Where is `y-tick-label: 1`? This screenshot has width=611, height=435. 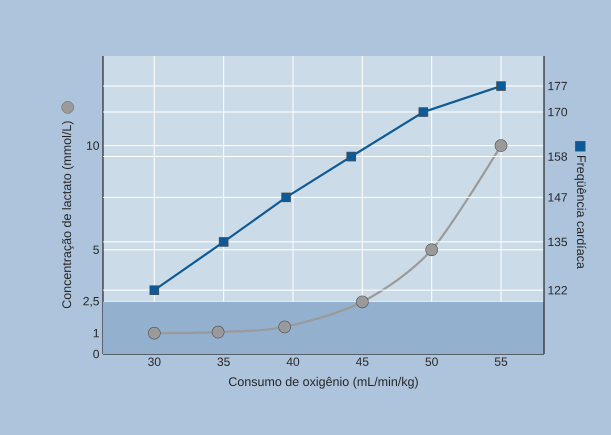 y-tick-label: 1 is located at coordinates (96, 333).